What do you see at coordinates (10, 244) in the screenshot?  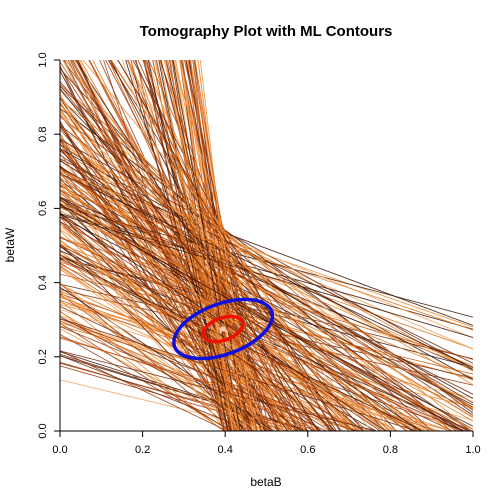 I see `y-axis-label: betaW` at bounding box center [10, 244].